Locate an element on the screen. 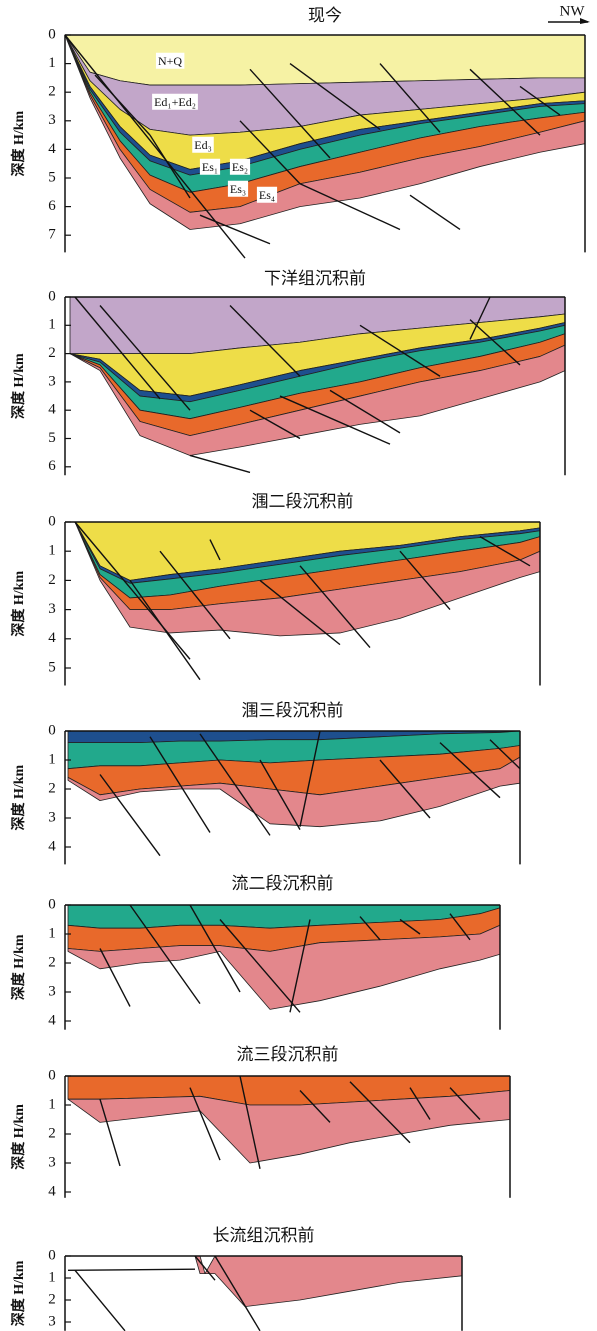  layer-label: Es₂ is located at coordinates (240, 167).